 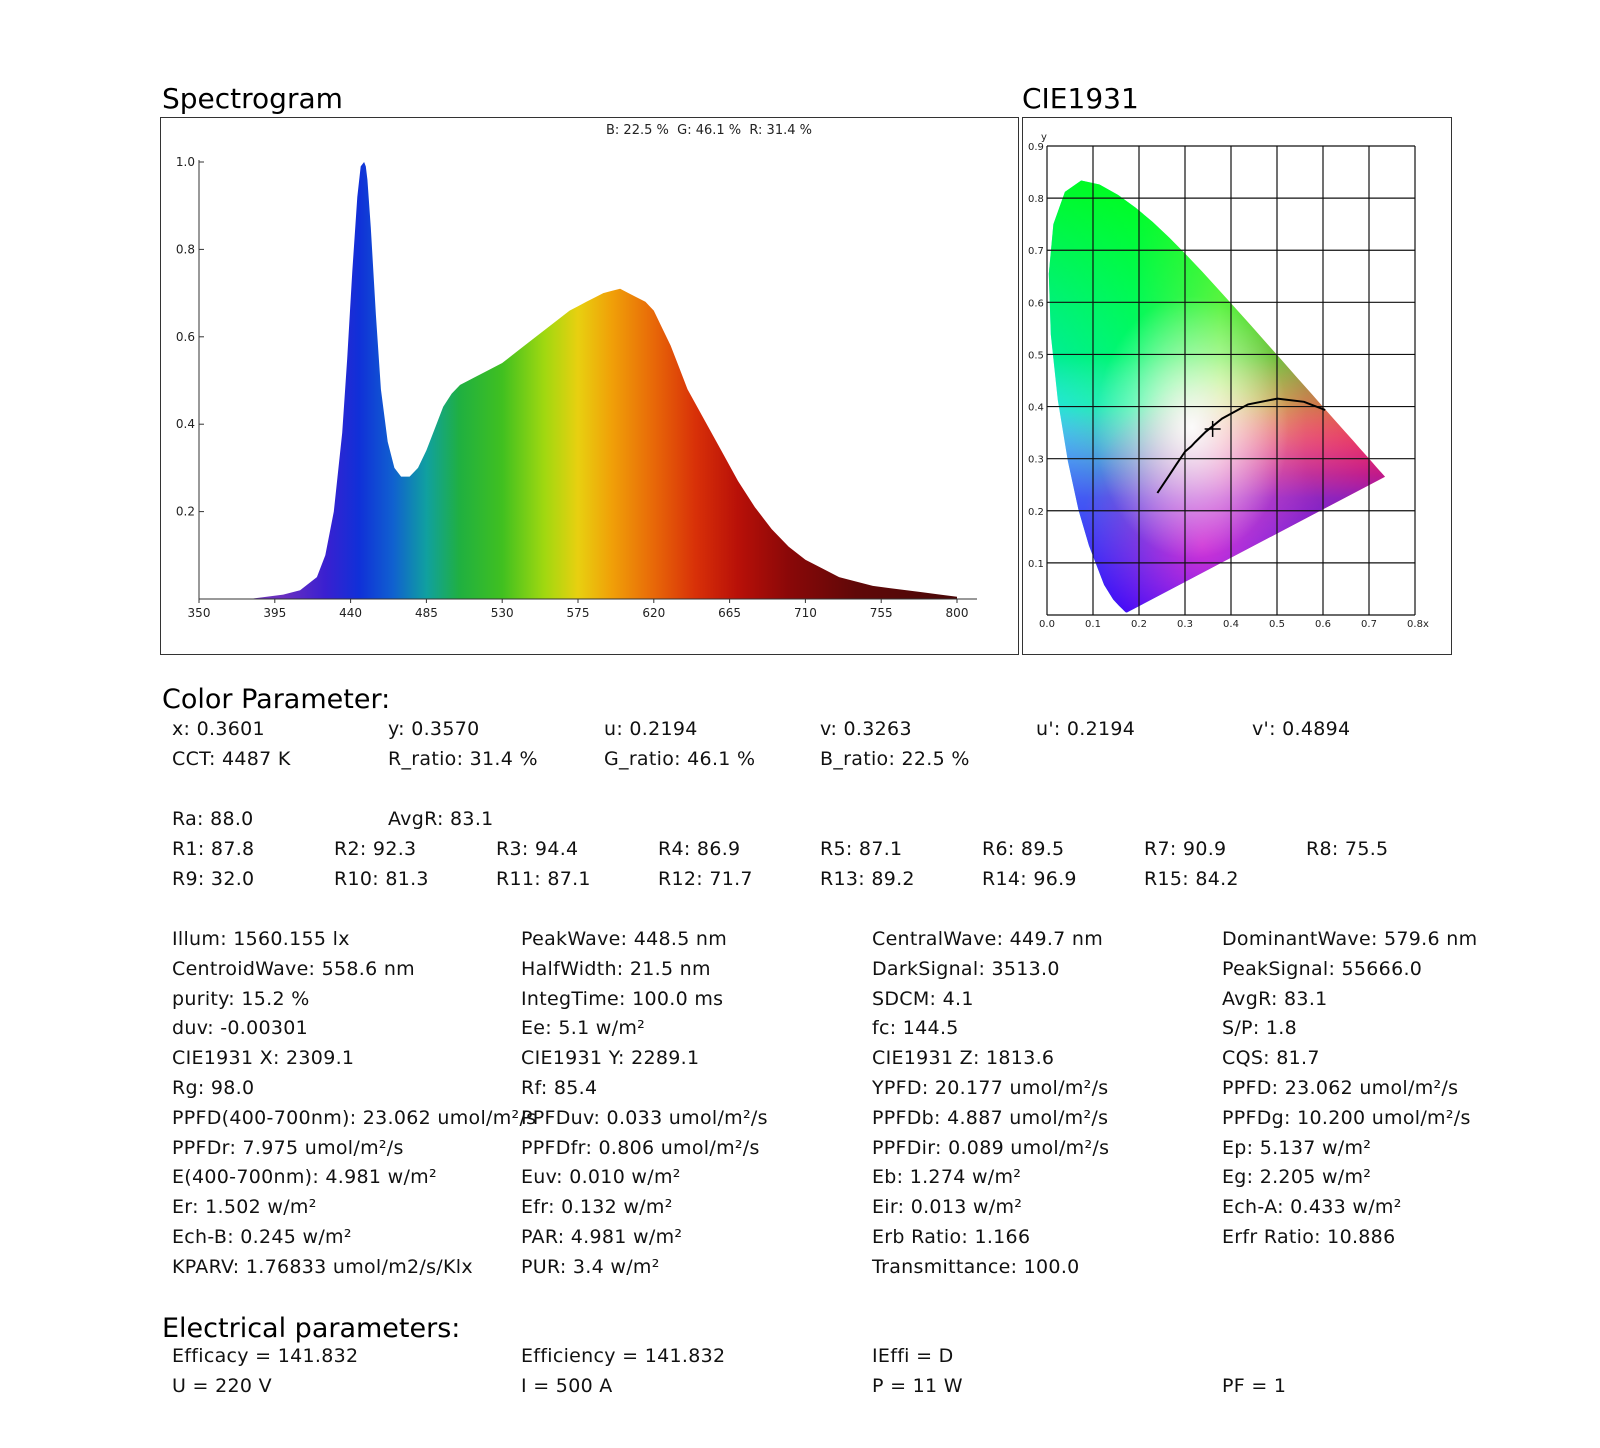 I want to click on param-centroidwave: CentroidWave: 558.6 nm, so click(x=293, y=968).